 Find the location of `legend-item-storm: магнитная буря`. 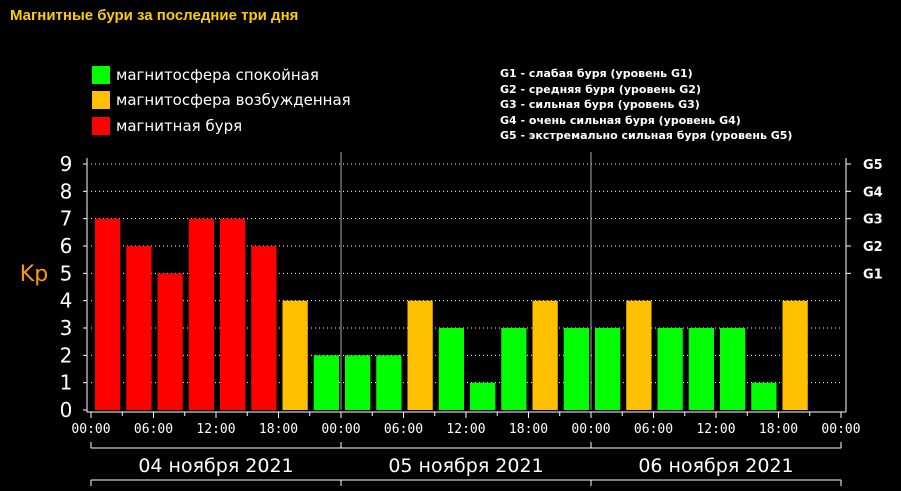

legend-item-storm: магнитная буря is located at coordinates (167, 126).